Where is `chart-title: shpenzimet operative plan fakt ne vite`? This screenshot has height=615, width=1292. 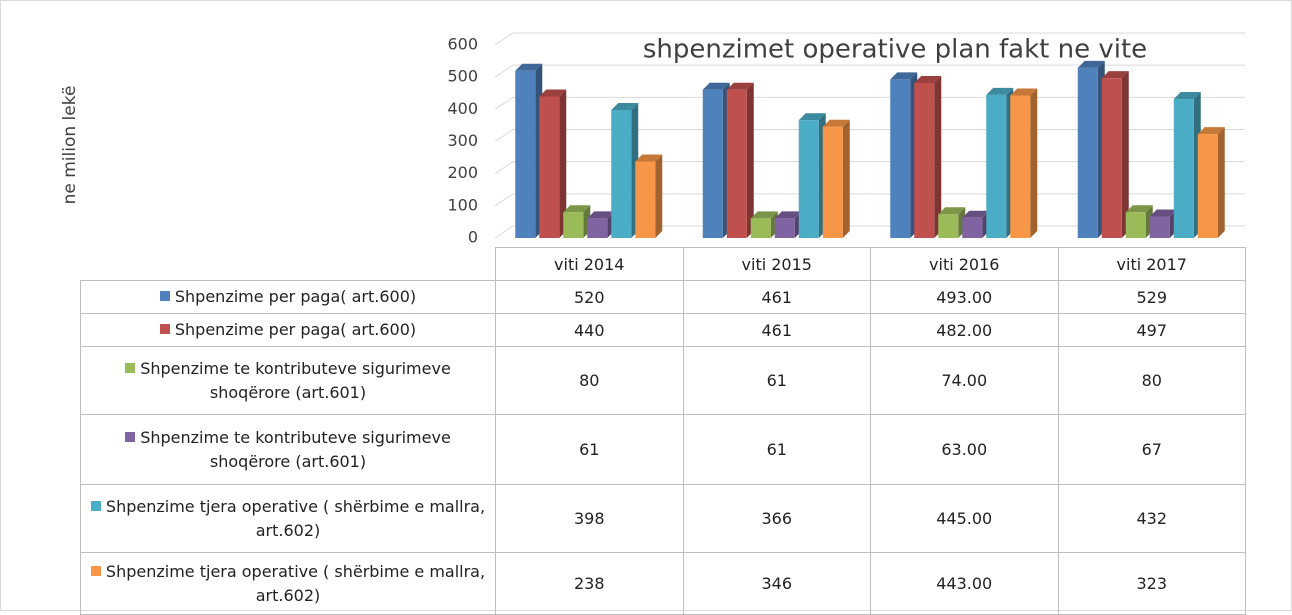
chart-title: shpenzimet operative plan fakt ne vite is located at coordinates (895, 50).